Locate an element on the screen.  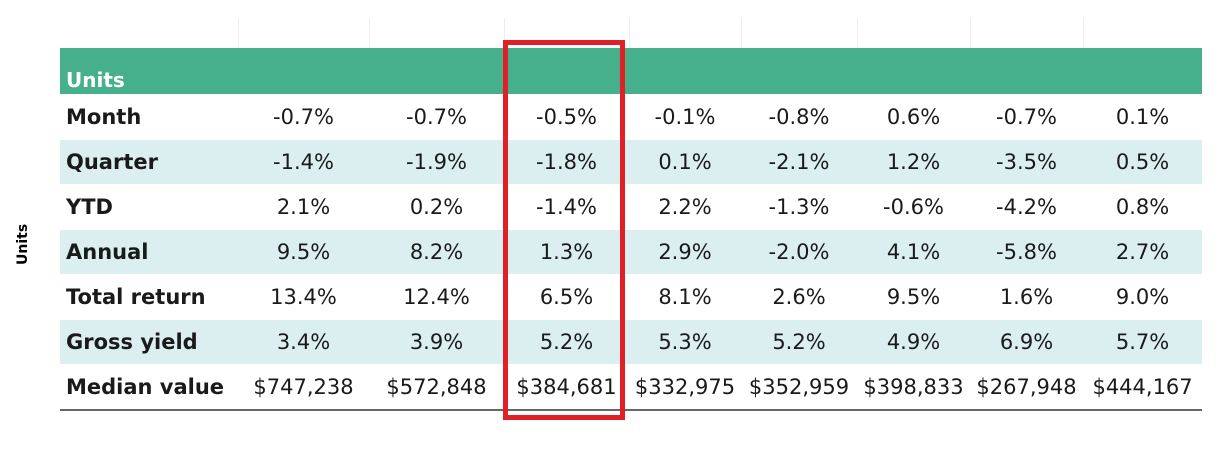
column-highlight-box is located at coordinates (564, 230).